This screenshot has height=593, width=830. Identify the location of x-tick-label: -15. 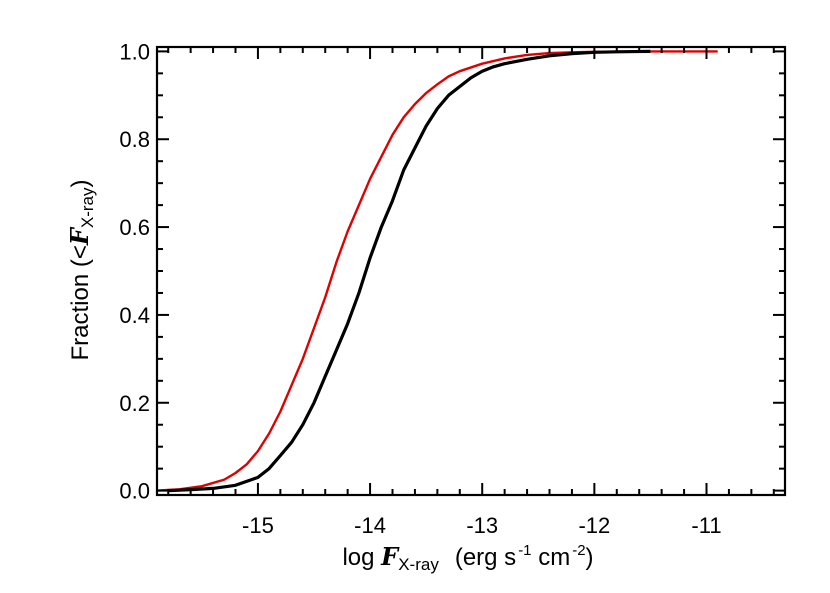
(258, 525).